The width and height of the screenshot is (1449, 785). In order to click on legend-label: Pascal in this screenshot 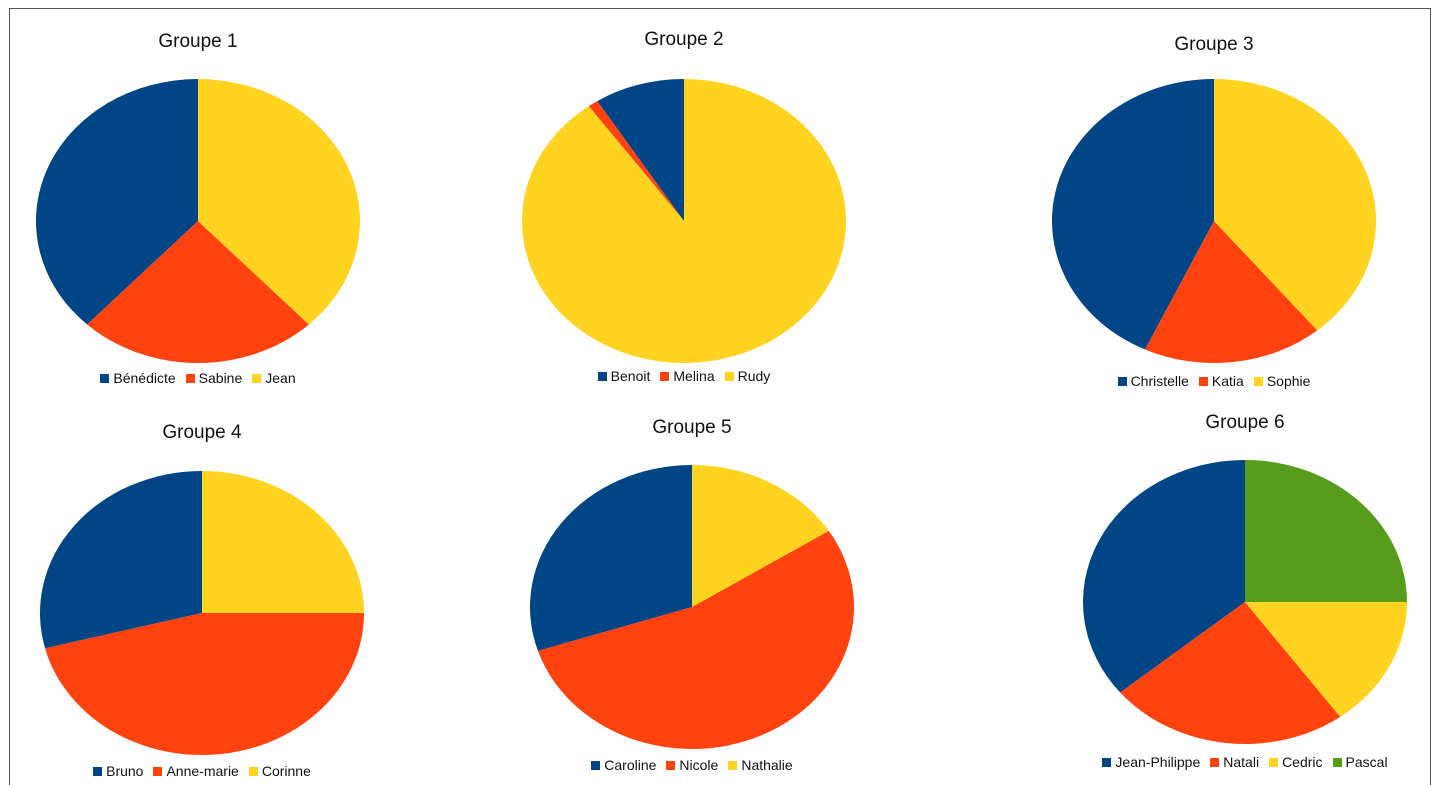, I will do `click(1366, 762)`.